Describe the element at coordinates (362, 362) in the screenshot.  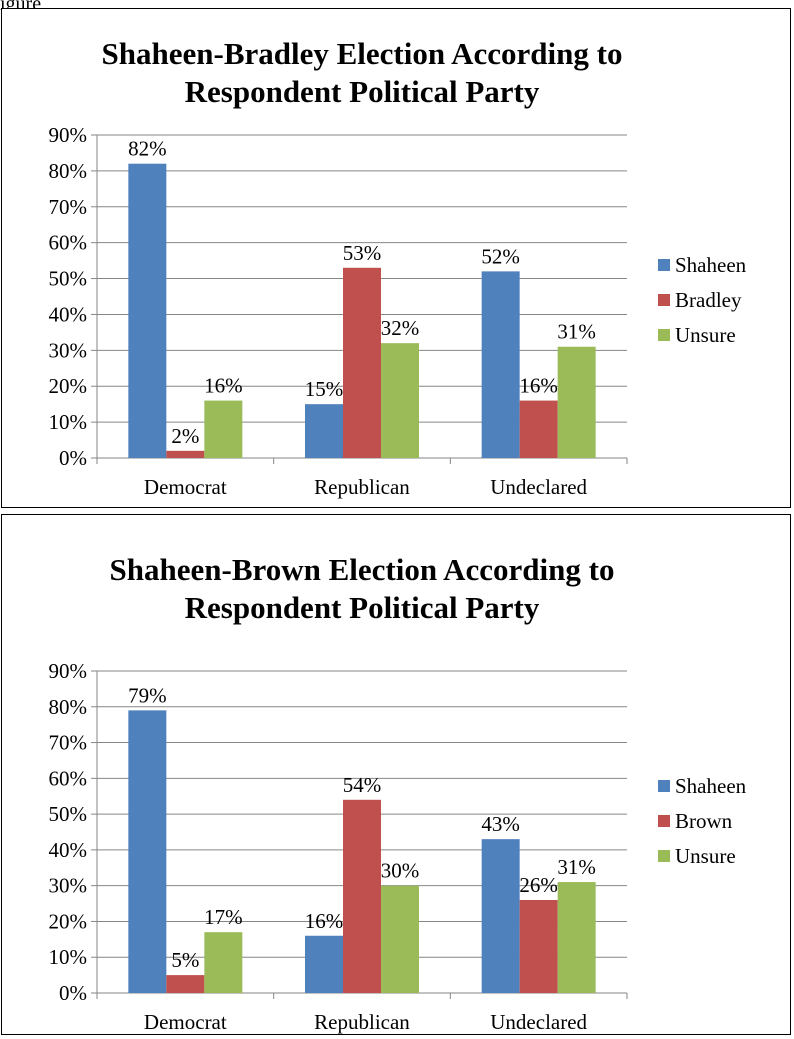
I see `bar-bradley-republican` at that location.